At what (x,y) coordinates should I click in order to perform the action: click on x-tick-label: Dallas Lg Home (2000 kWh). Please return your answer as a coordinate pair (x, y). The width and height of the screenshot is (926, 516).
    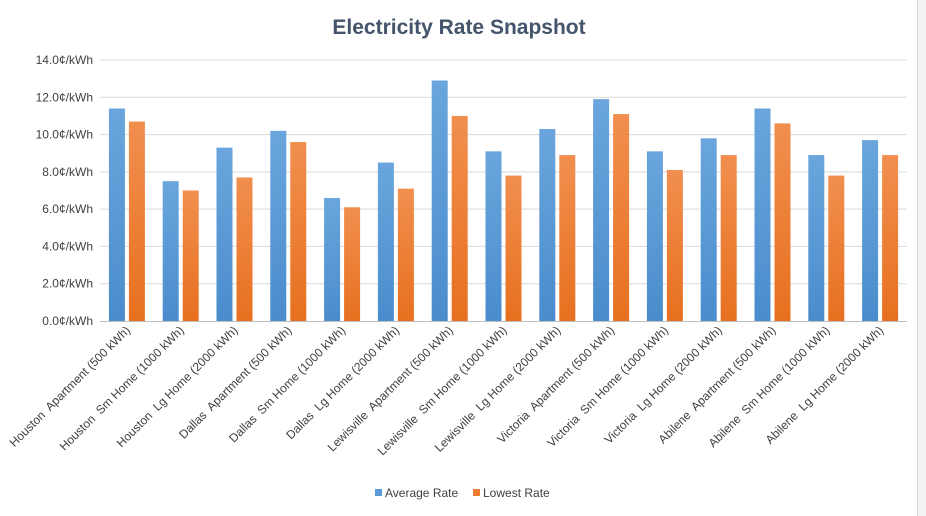
    Looking at the image, I should click on (342, 382).